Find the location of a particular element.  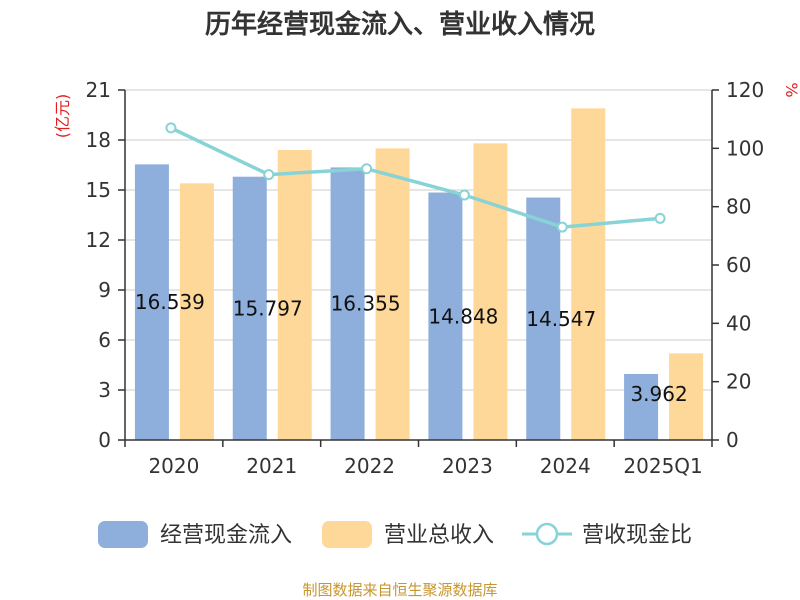

x-tick-label: 2022 is located at coordinates (369, 466).